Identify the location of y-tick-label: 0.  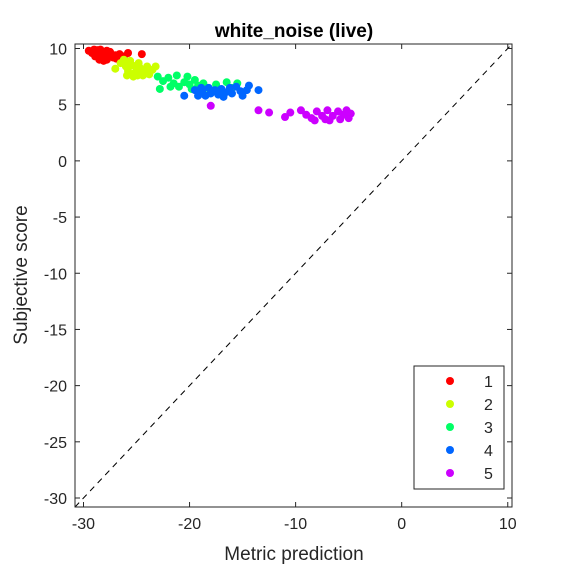
(62, 162).